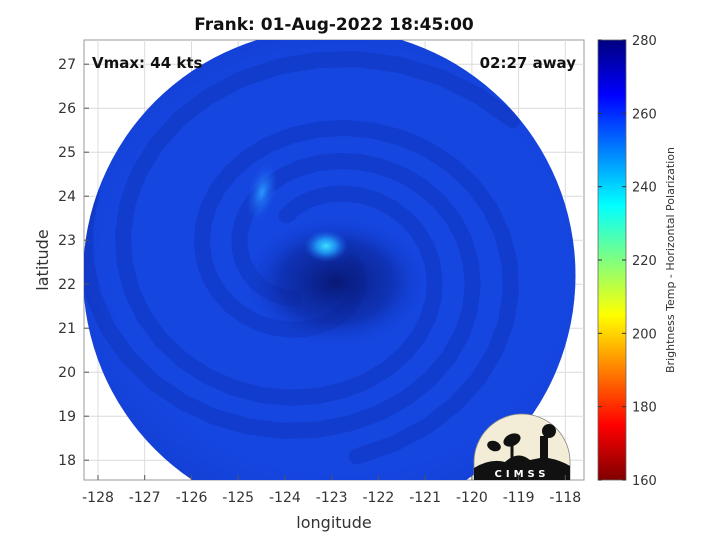 The height and width of the screenshot is (540, 720). What do you see at coordinates (644, 334) in the screenshot?
I see `colorbar-tick-label: 200` at bounding box center [644, 334].